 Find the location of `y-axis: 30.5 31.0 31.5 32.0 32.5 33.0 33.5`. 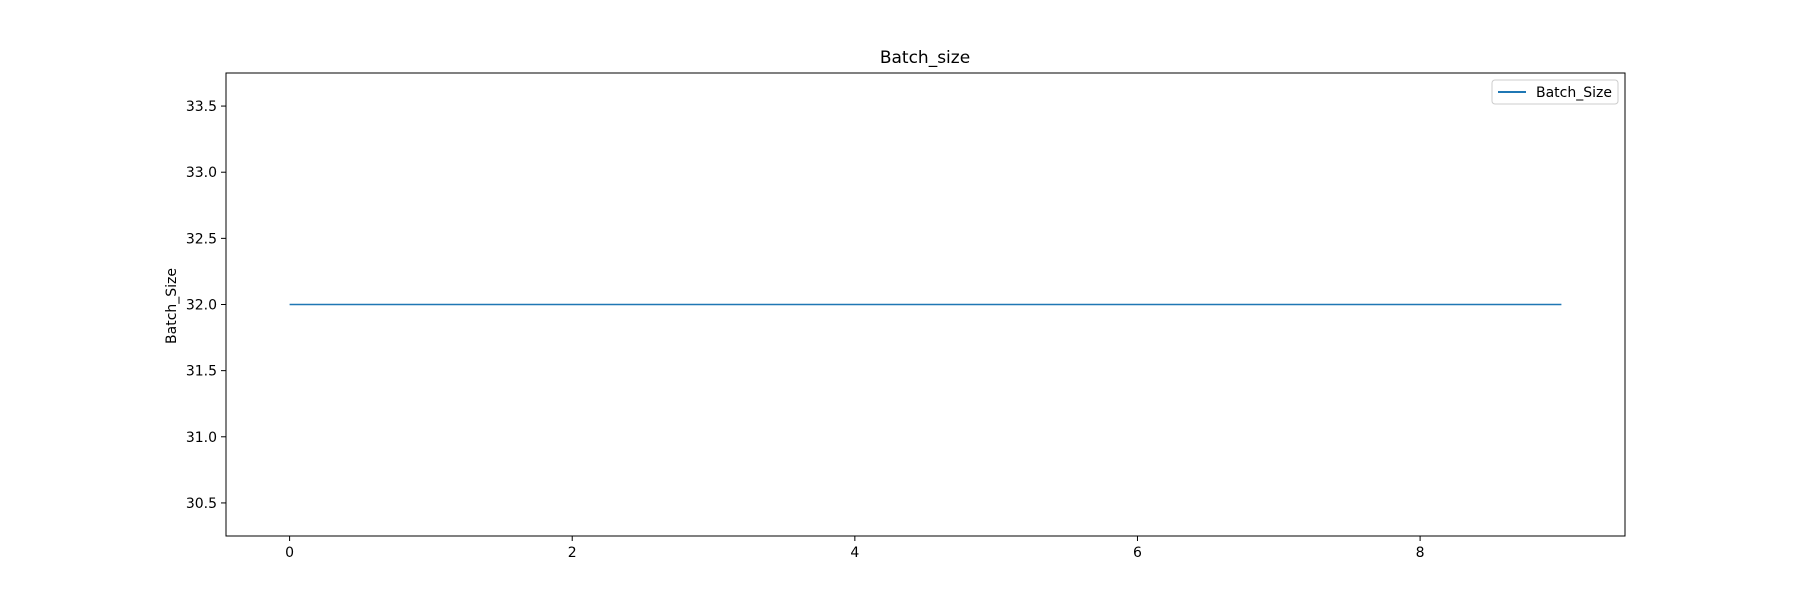

y-axis: 30.5 31.0 31.5 32.0 32.5 33.0 33.5 is located at coordinates (206, 305).